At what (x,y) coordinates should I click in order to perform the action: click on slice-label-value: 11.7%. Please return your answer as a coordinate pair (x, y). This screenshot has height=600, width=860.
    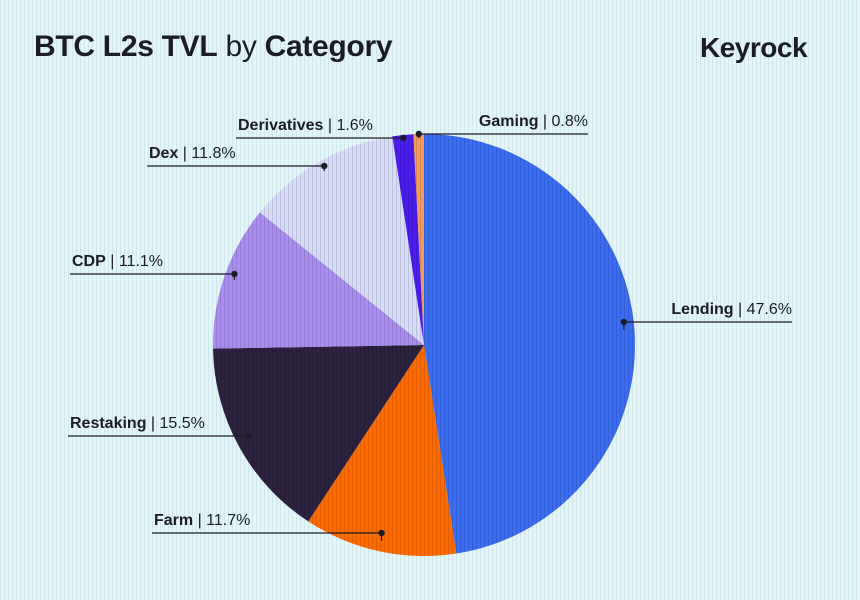
    Looking at the image, I should click on (228, 520).